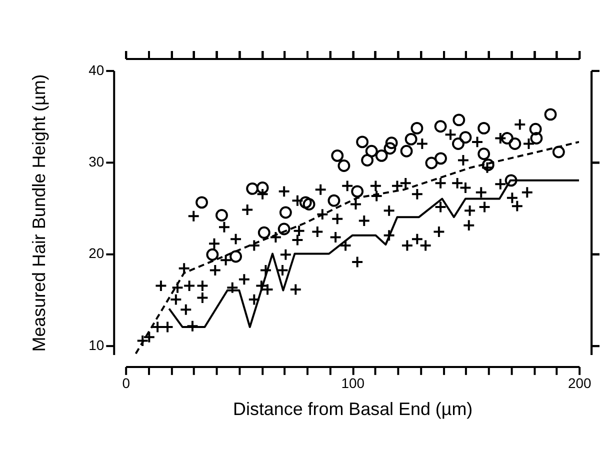 This screenshot has width=604, height=456. I want to click on x-axis-title: Distance from Basal End (µm), so click(353, 408).